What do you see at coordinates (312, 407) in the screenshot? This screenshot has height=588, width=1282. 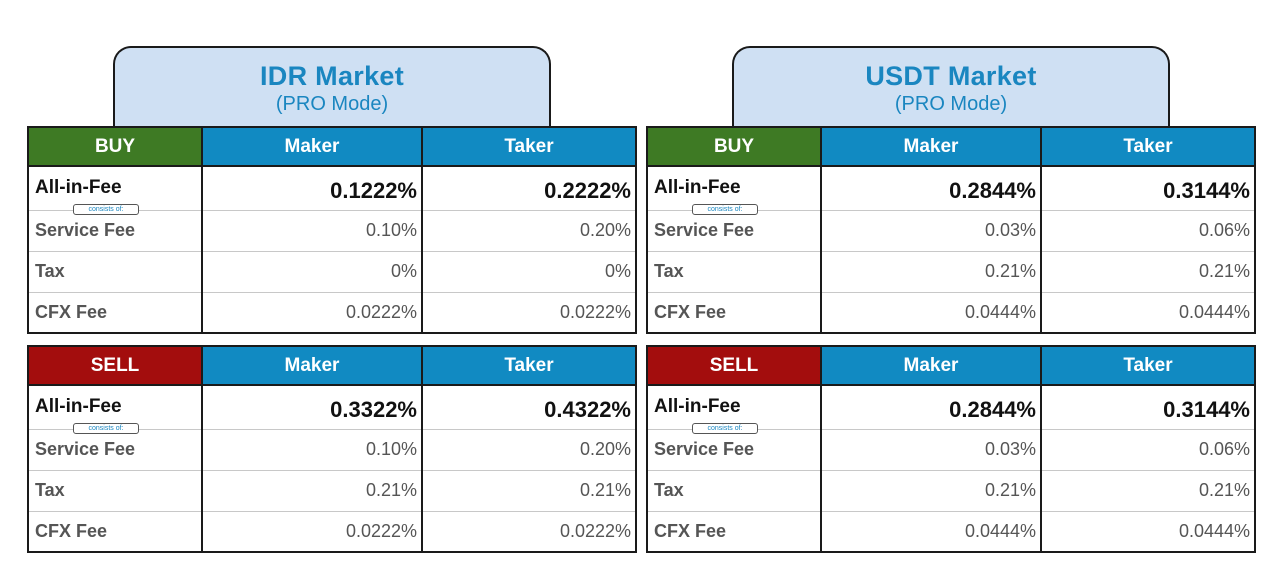 I see `maker-value: 0.3322%` at bounding box center [312, 407].